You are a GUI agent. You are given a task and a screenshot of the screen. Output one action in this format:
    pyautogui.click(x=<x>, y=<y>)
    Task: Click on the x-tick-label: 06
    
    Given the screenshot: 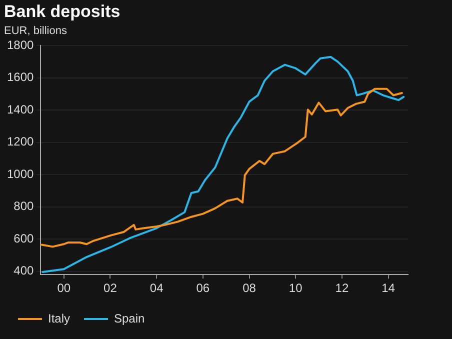 What is the action you would take?
    pyautogui.click(x=203, y=288)
    